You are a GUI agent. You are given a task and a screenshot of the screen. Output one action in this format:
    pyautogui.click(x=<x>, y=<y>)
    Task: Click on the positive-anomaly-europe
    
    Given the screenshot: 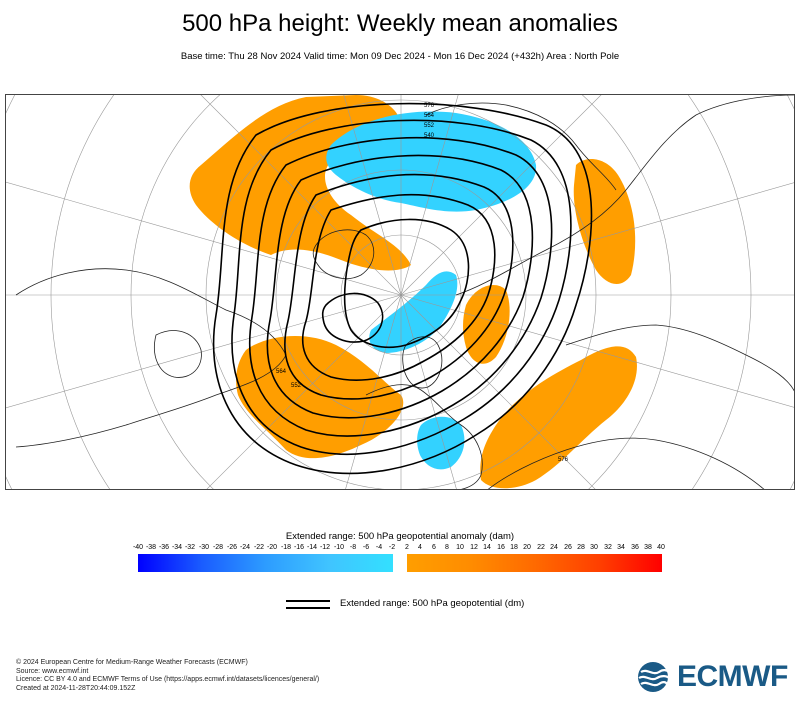 What is the action you would take?
    pyautogui.click(x=320, y=397)
    